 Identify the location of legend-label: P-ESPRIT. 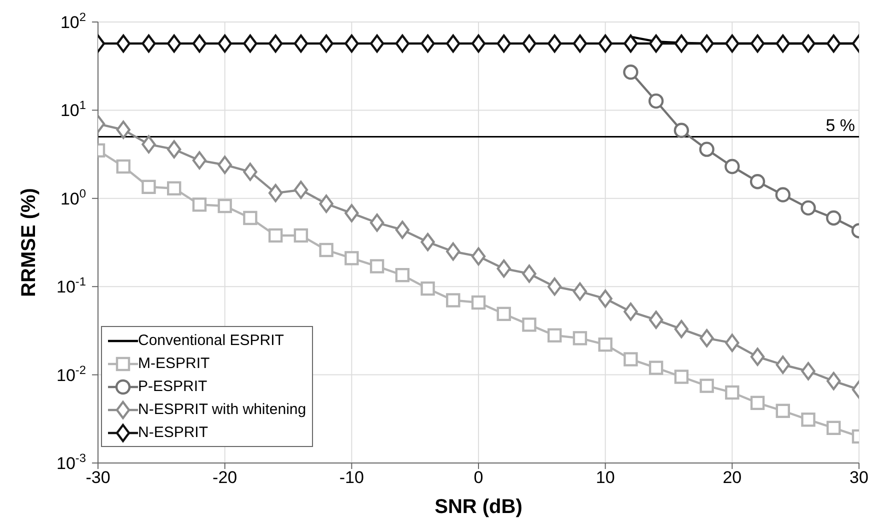
(173, 386).